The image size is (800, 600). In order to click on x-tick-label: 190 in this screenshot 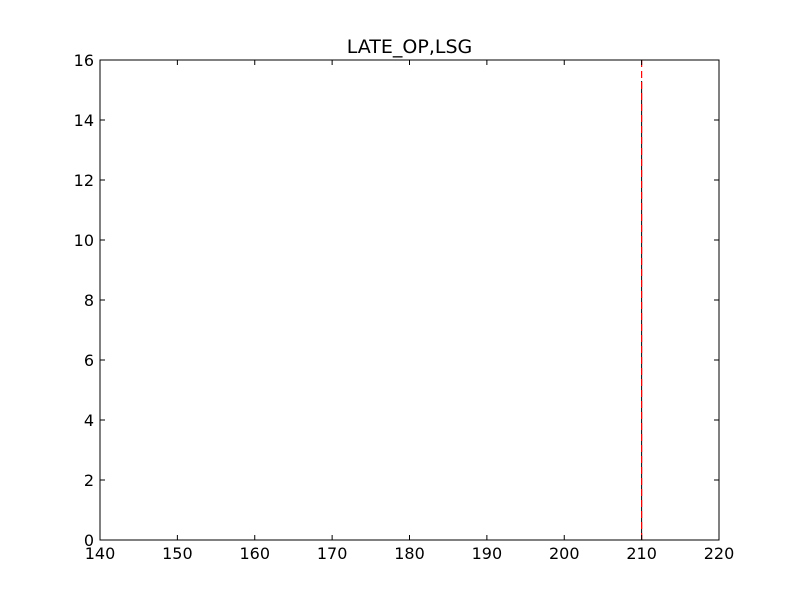, I will do `click(487, 553)`.